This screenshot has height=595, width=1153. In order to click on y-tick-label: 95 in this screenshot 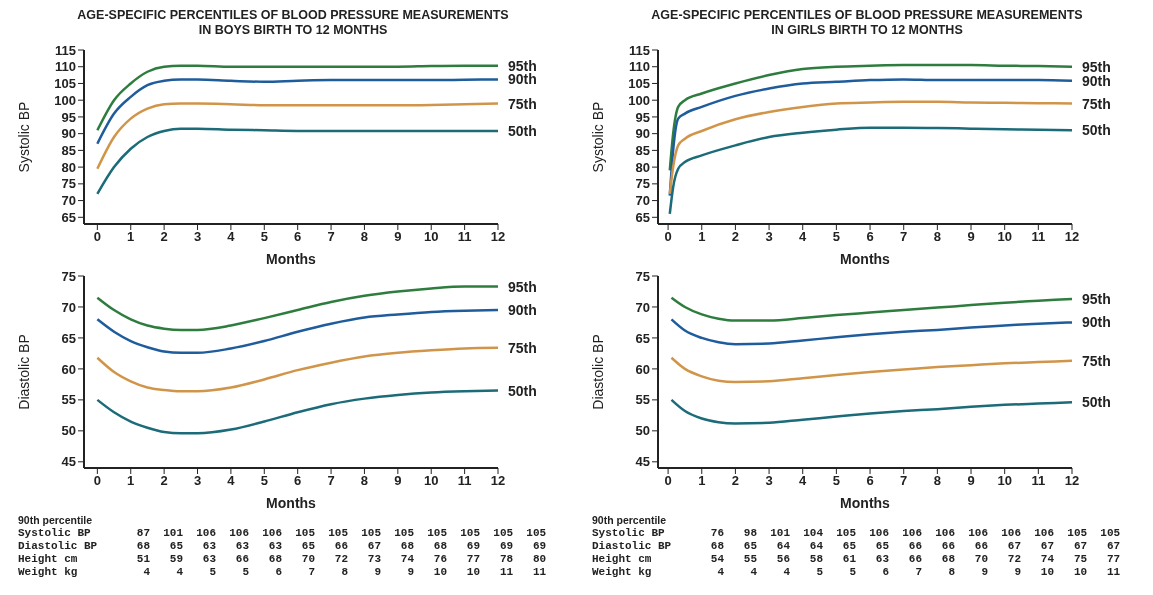, I will do `click(642, 117)`.